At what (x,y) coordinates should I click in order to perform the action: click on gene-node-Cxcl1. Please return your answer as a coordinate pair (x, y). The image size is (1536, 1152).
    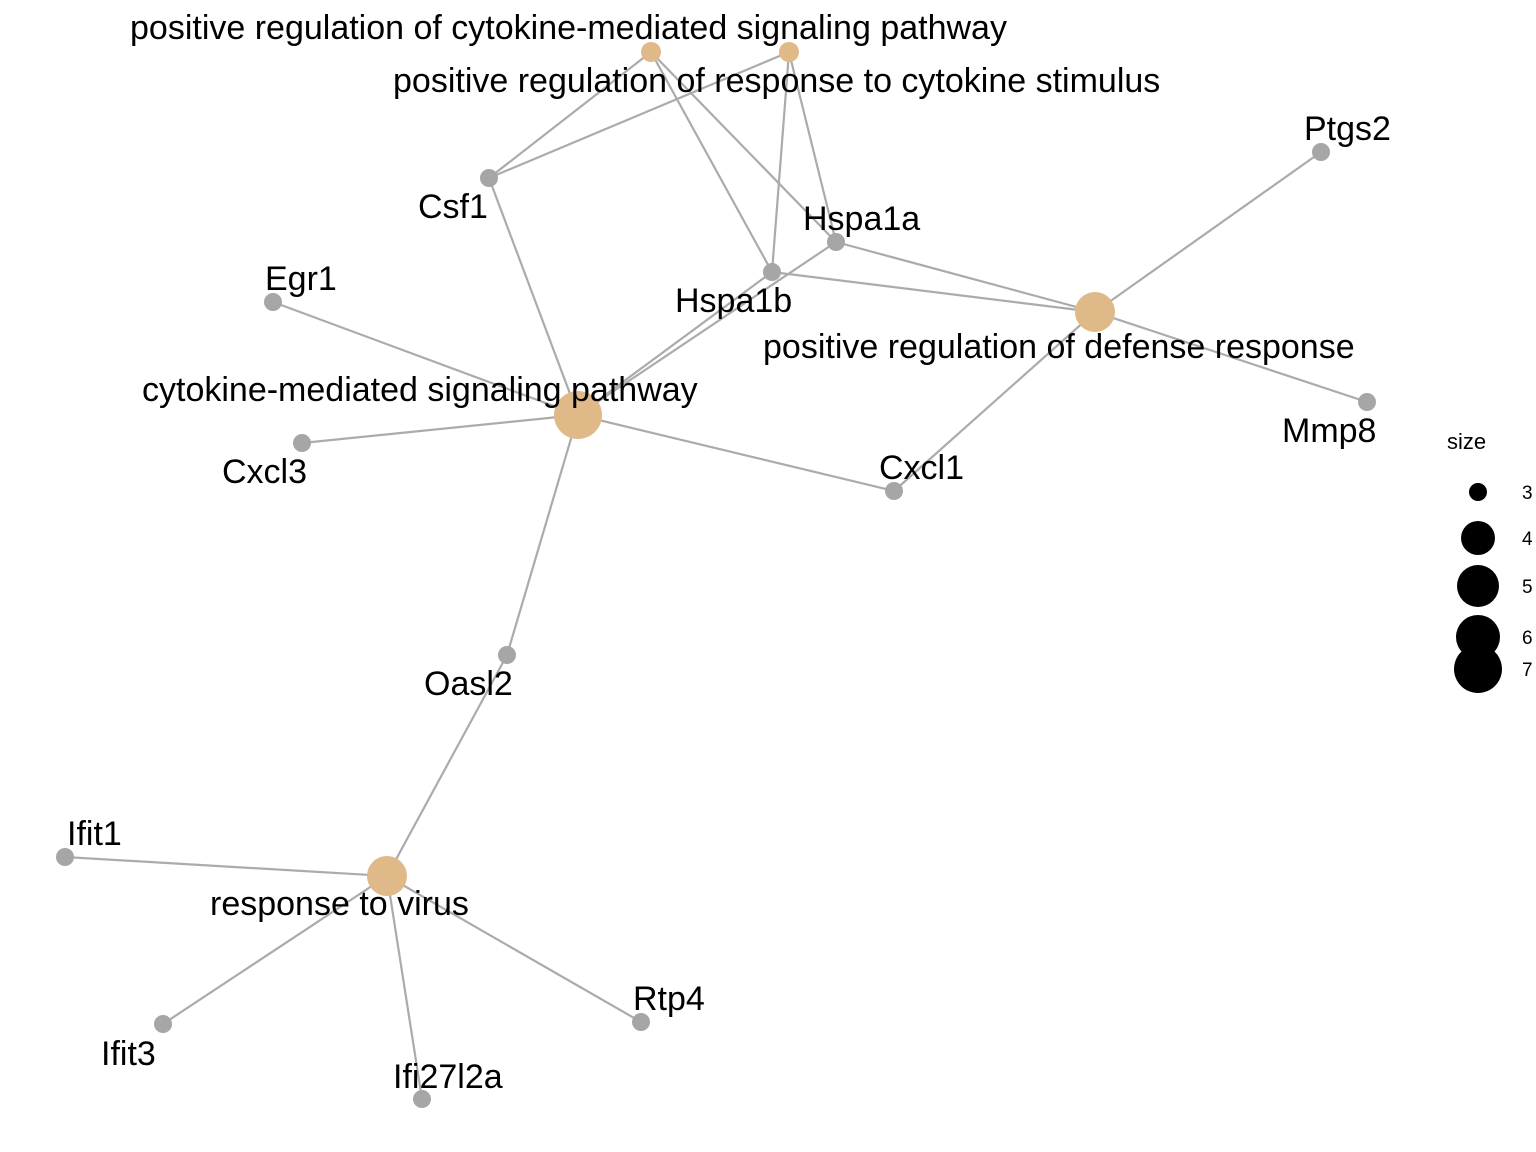
    Looking at the image, I should click on (894, 491).